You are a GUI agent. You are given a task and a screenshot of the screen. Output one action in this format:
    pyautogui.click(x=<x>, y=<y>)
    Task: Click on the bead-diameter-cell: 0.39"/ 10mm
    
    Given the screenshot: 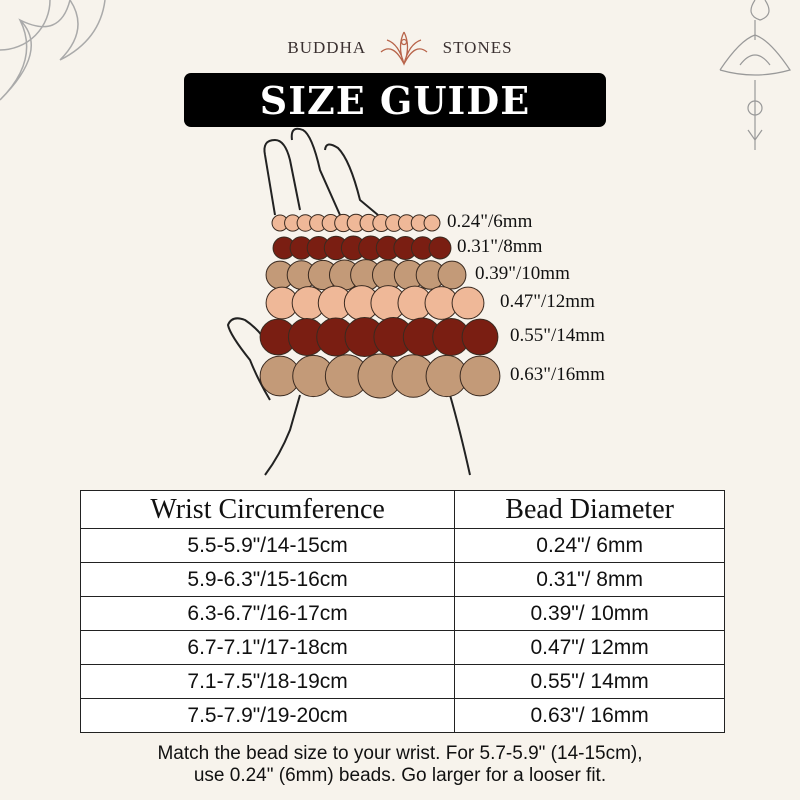 What is the action you would take?
    pyautogui.click(x=589, y=613)
    